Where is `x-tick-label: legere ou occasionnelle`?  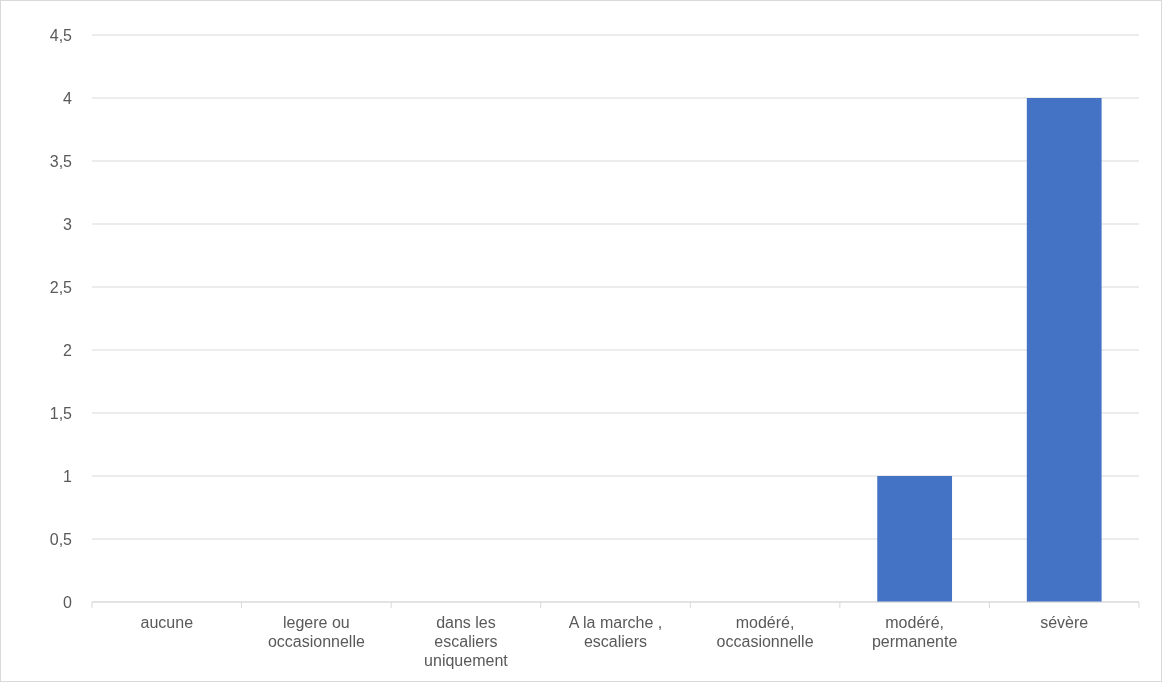 x-tick-label: legere ou occasionnelle is located at coordinates (316, 632).